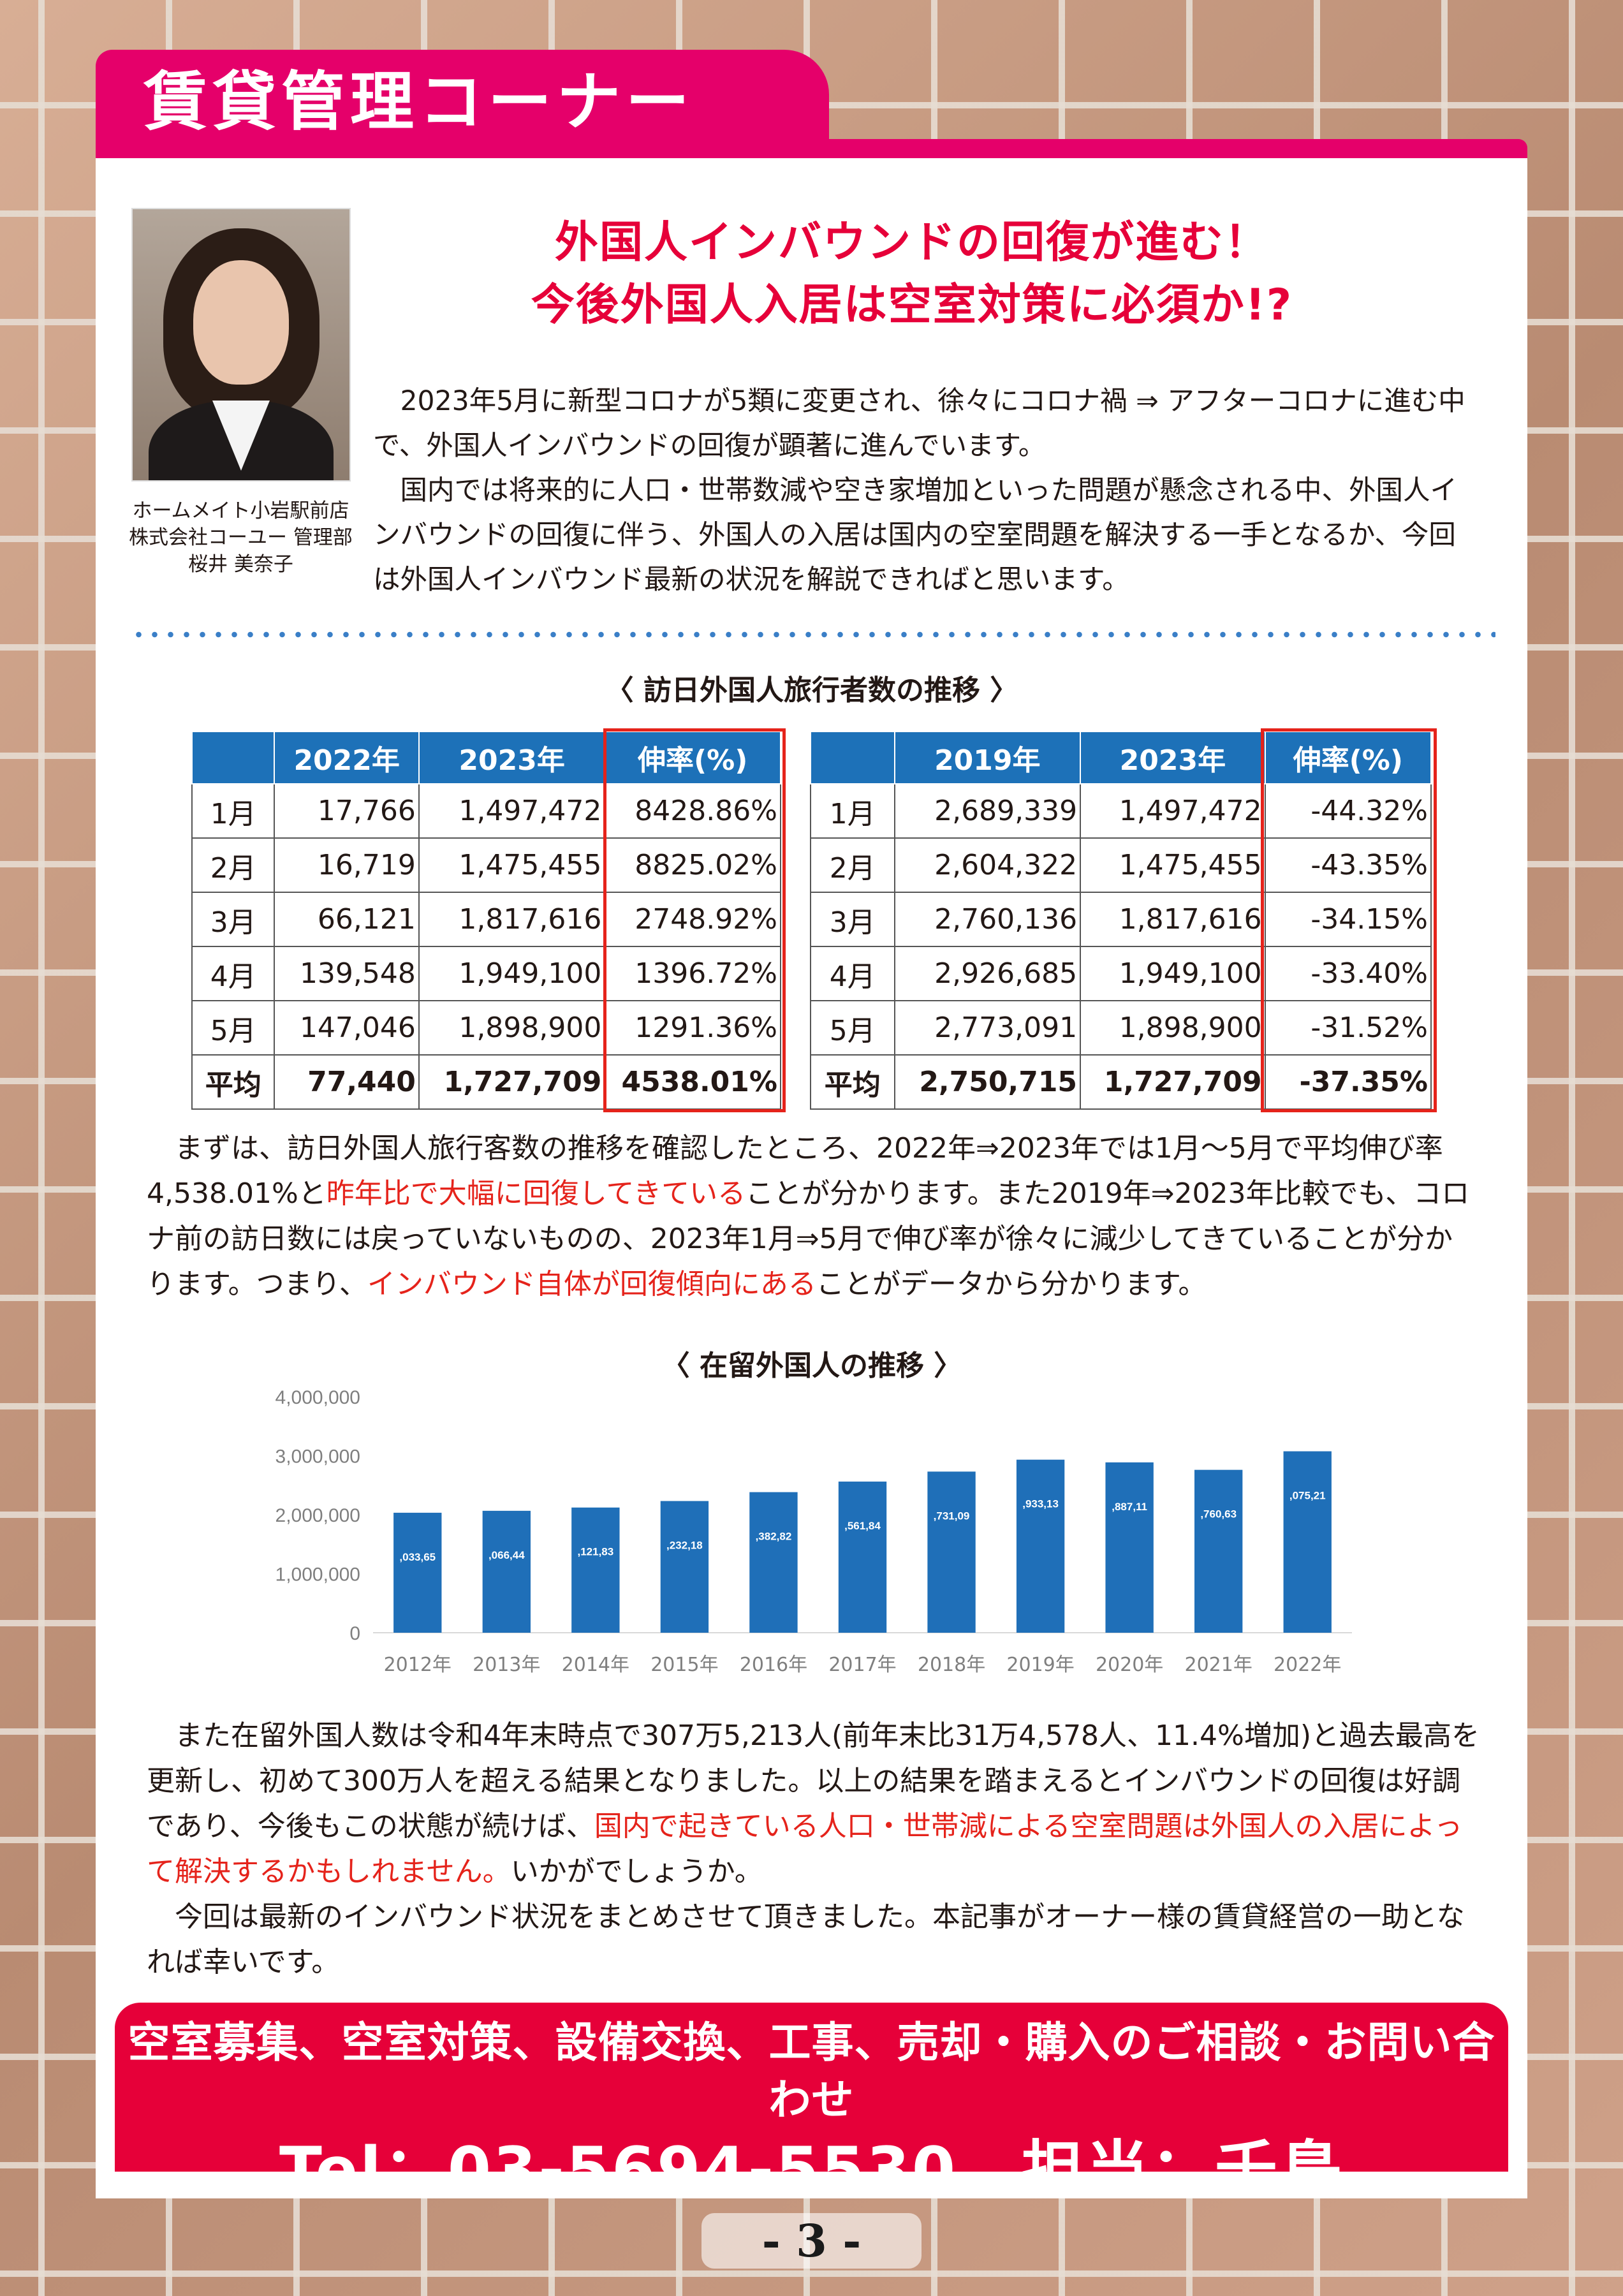  Describe the element at coordinates (317, 1457) in the screenshot. I see `y-tick-label: 3,000,000` at that location.